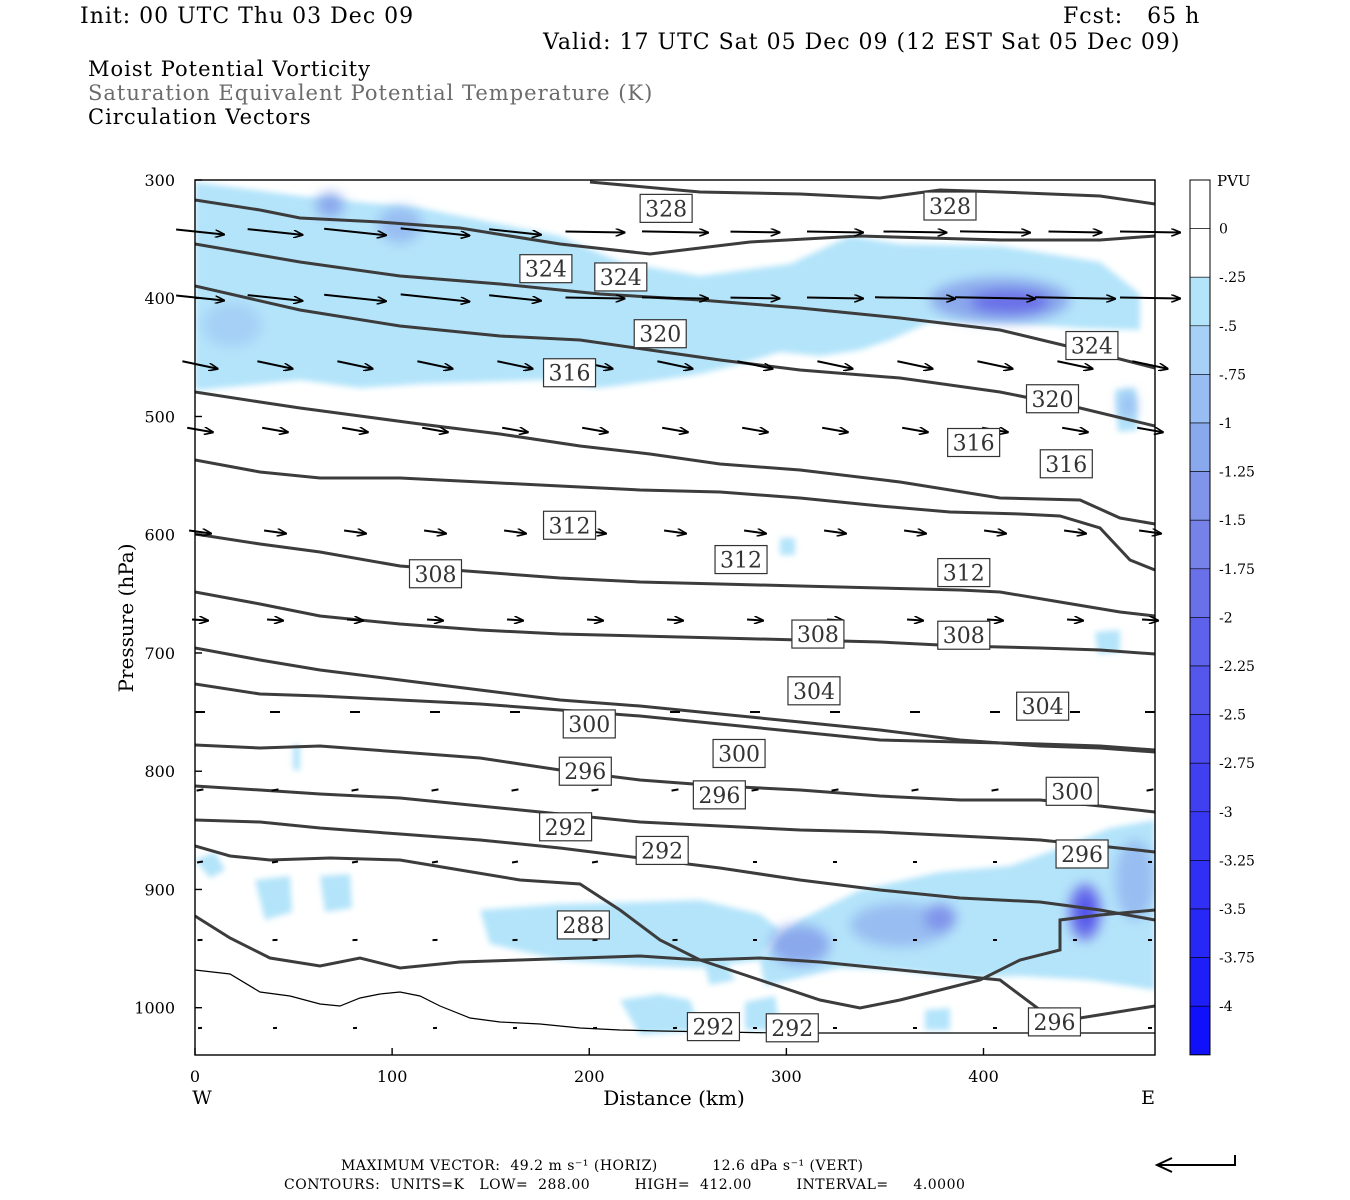  Describe the element at coordinates (662, 851) in the screenshot. I see `contour-label: 292` at that location.